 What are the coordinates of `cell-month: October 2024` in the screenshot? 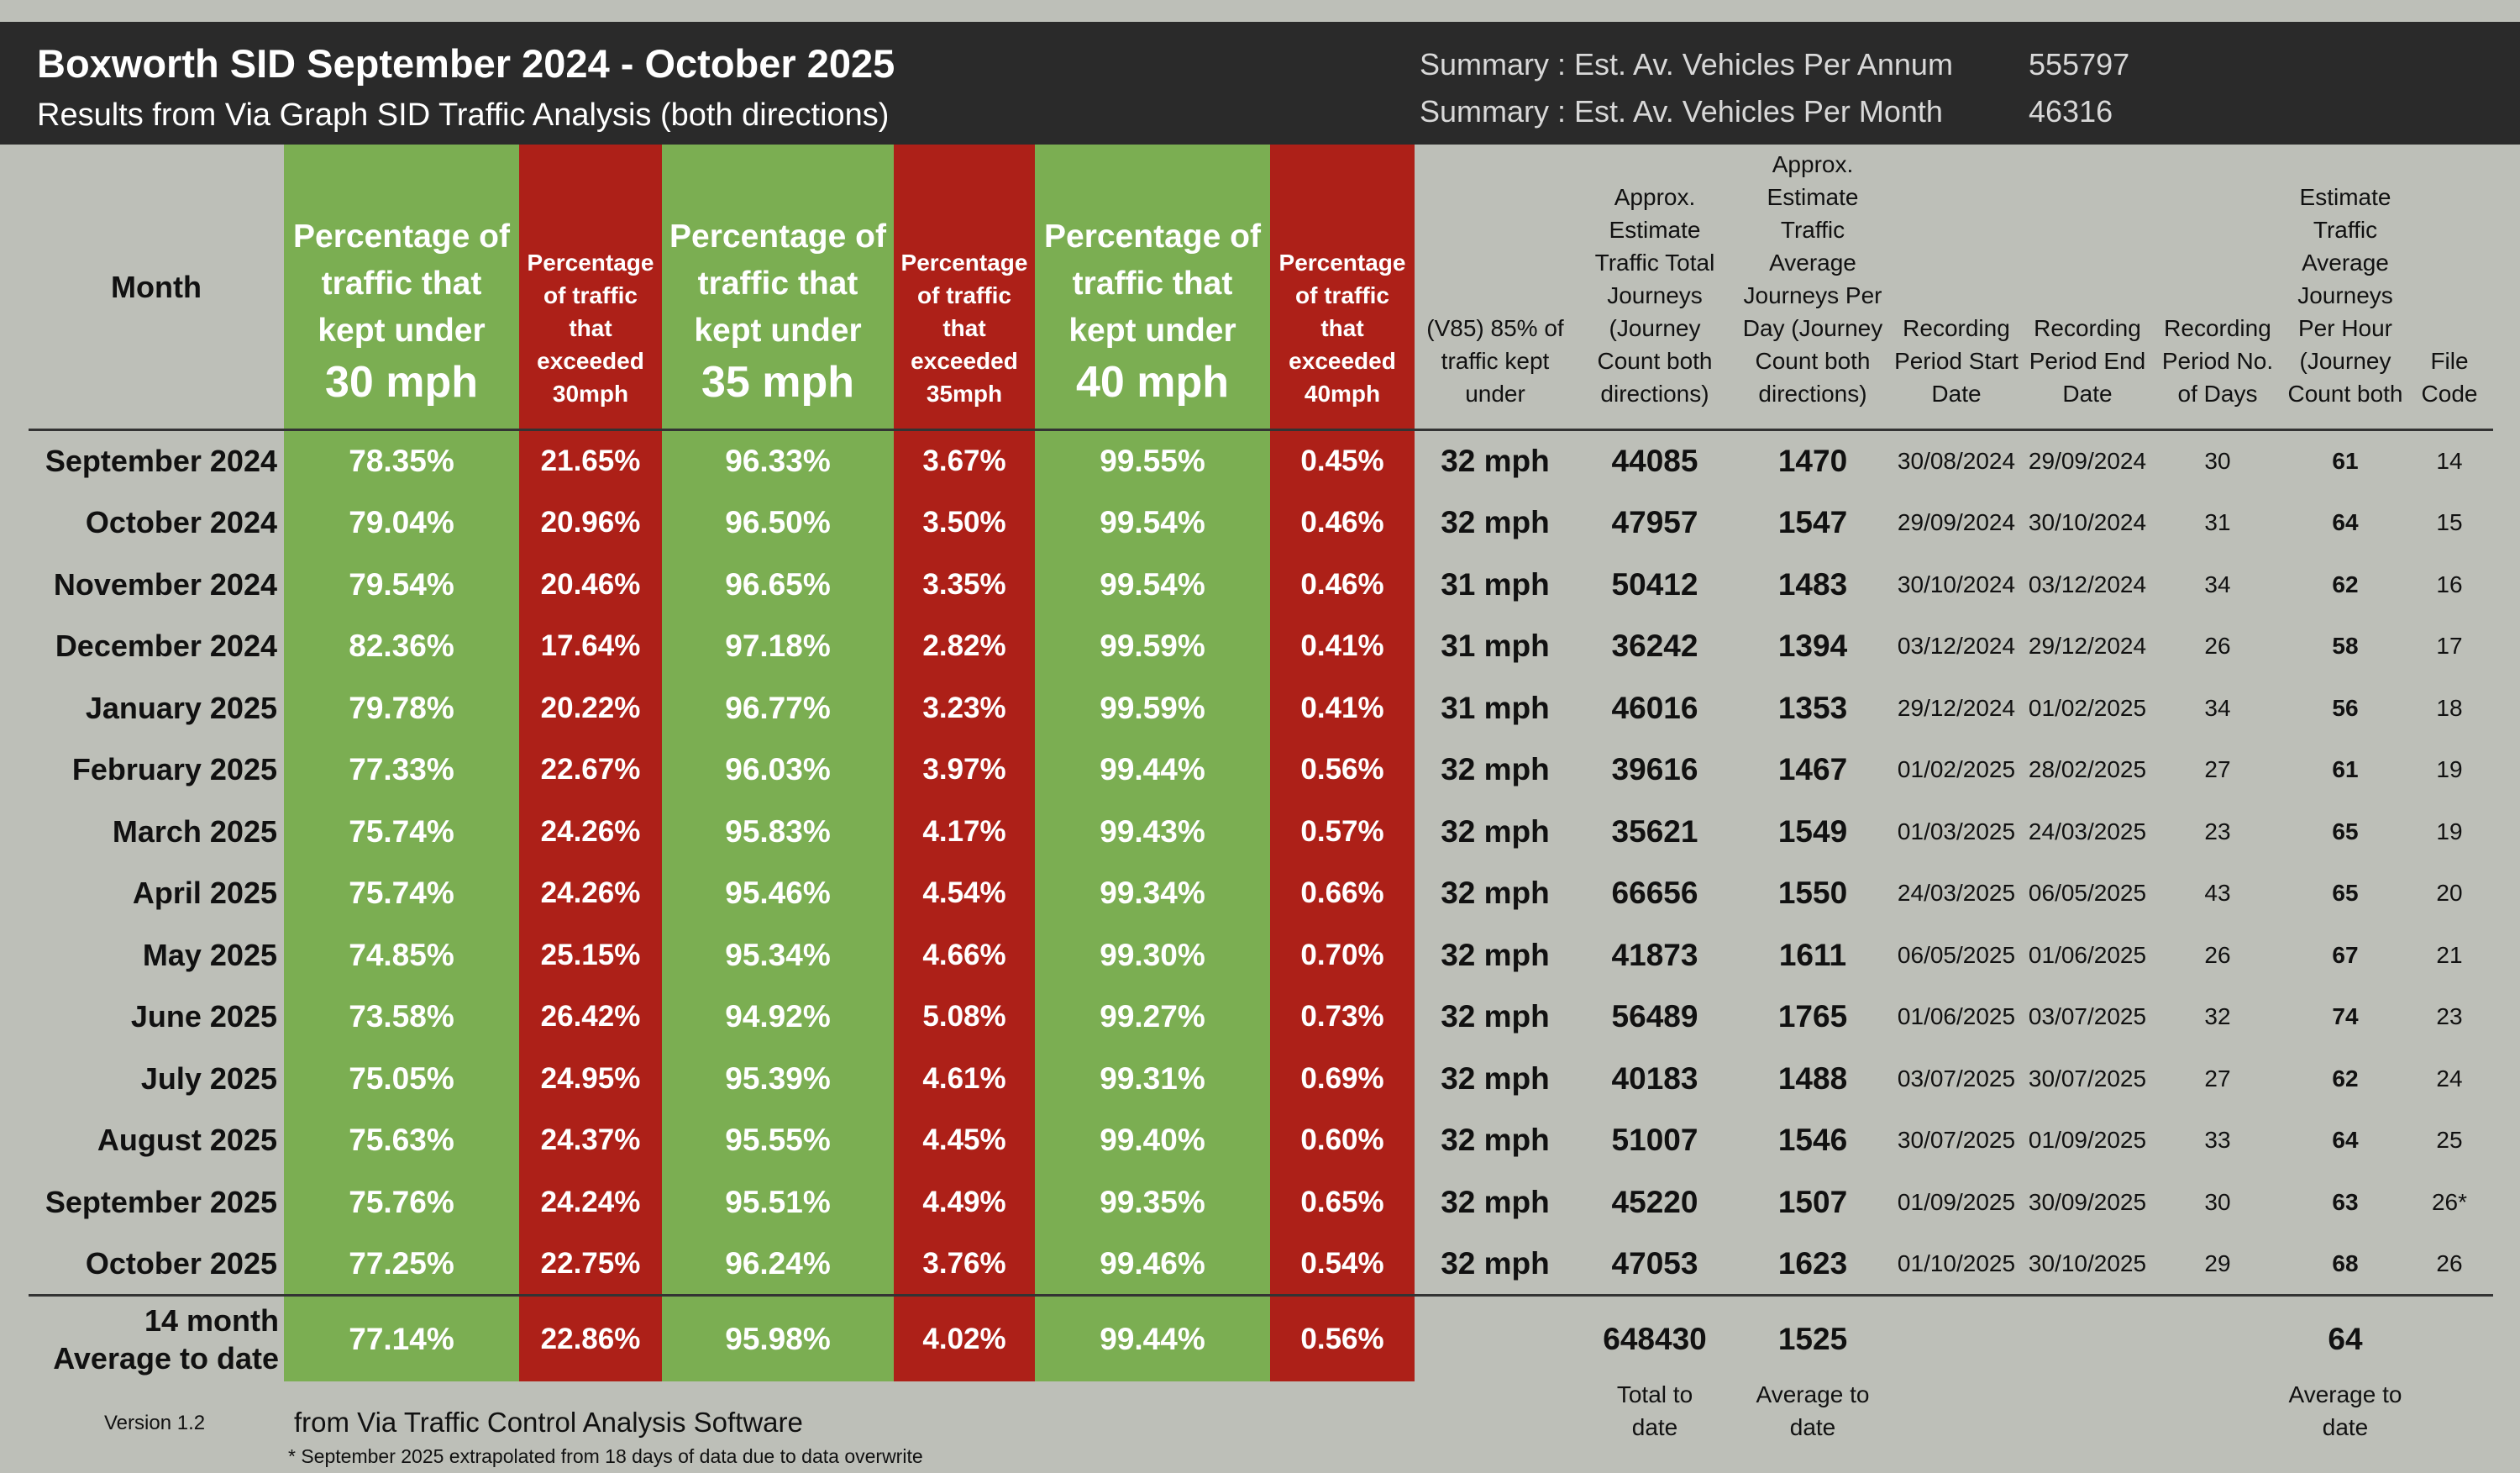 It's located at (181, 522).